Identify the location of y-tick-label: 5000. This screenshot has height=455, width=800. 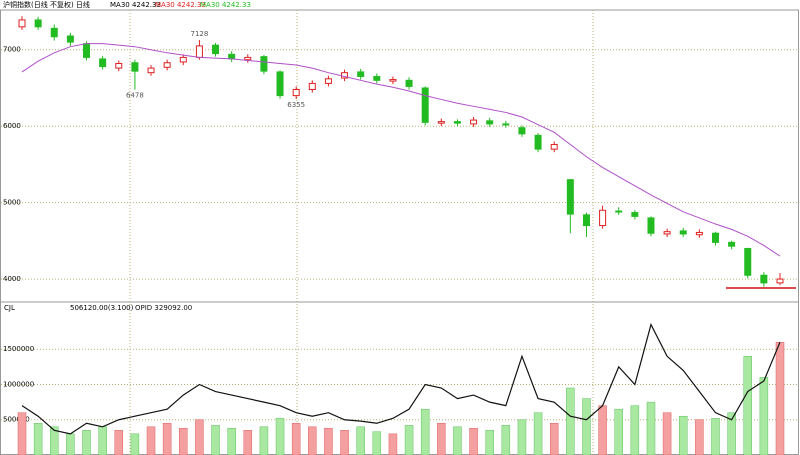
(12, 203).